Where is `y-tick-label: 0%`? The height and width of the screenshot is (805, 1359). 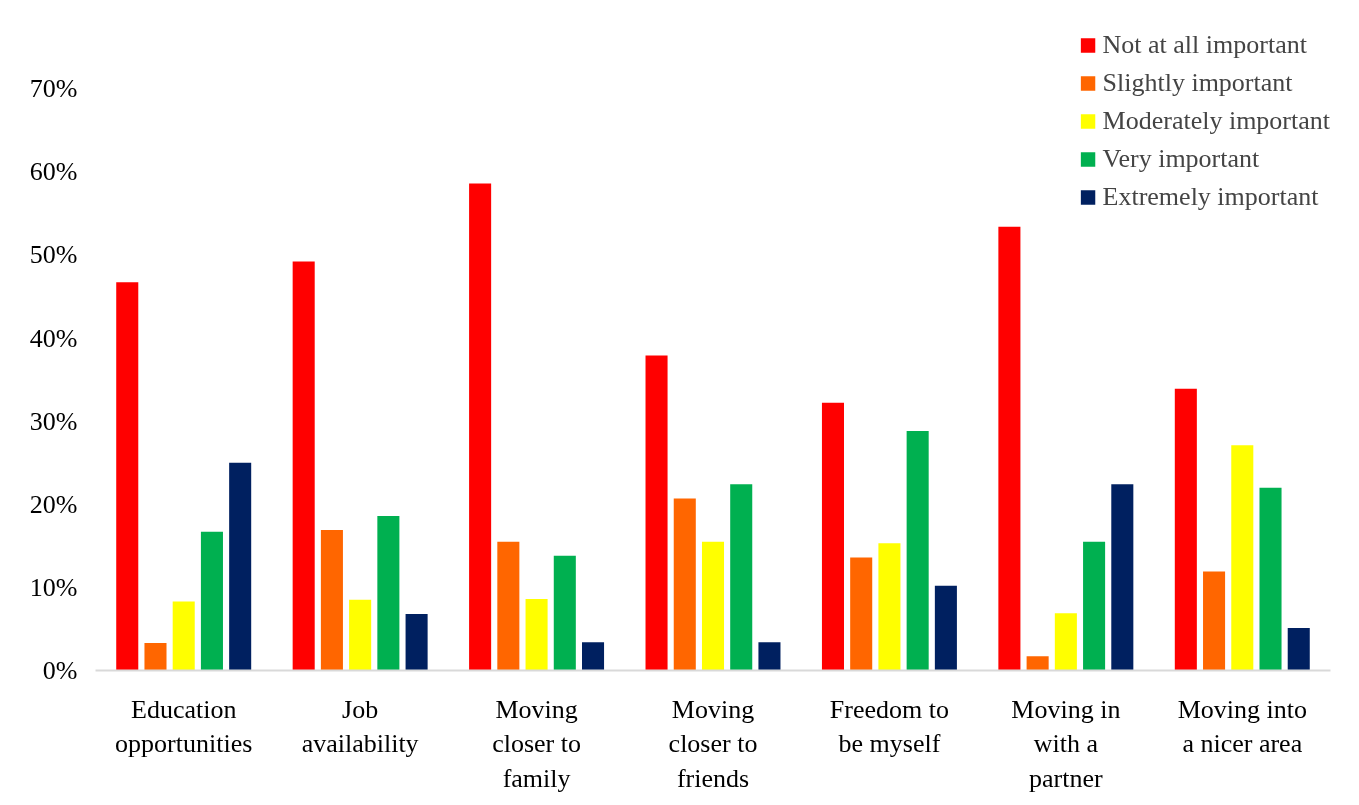 y-tick-label: 0% is located at coordinates (60, 670).